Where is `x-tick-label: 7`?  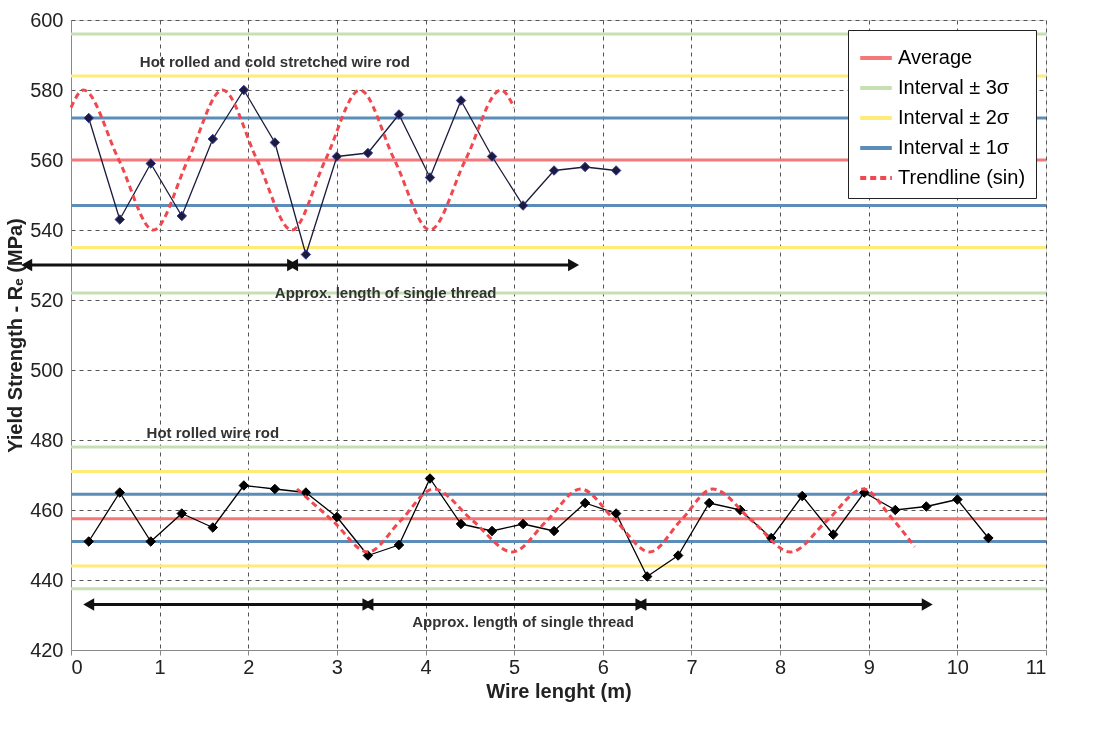 x-tick-label: 7 is located at coordinates (692, 666).